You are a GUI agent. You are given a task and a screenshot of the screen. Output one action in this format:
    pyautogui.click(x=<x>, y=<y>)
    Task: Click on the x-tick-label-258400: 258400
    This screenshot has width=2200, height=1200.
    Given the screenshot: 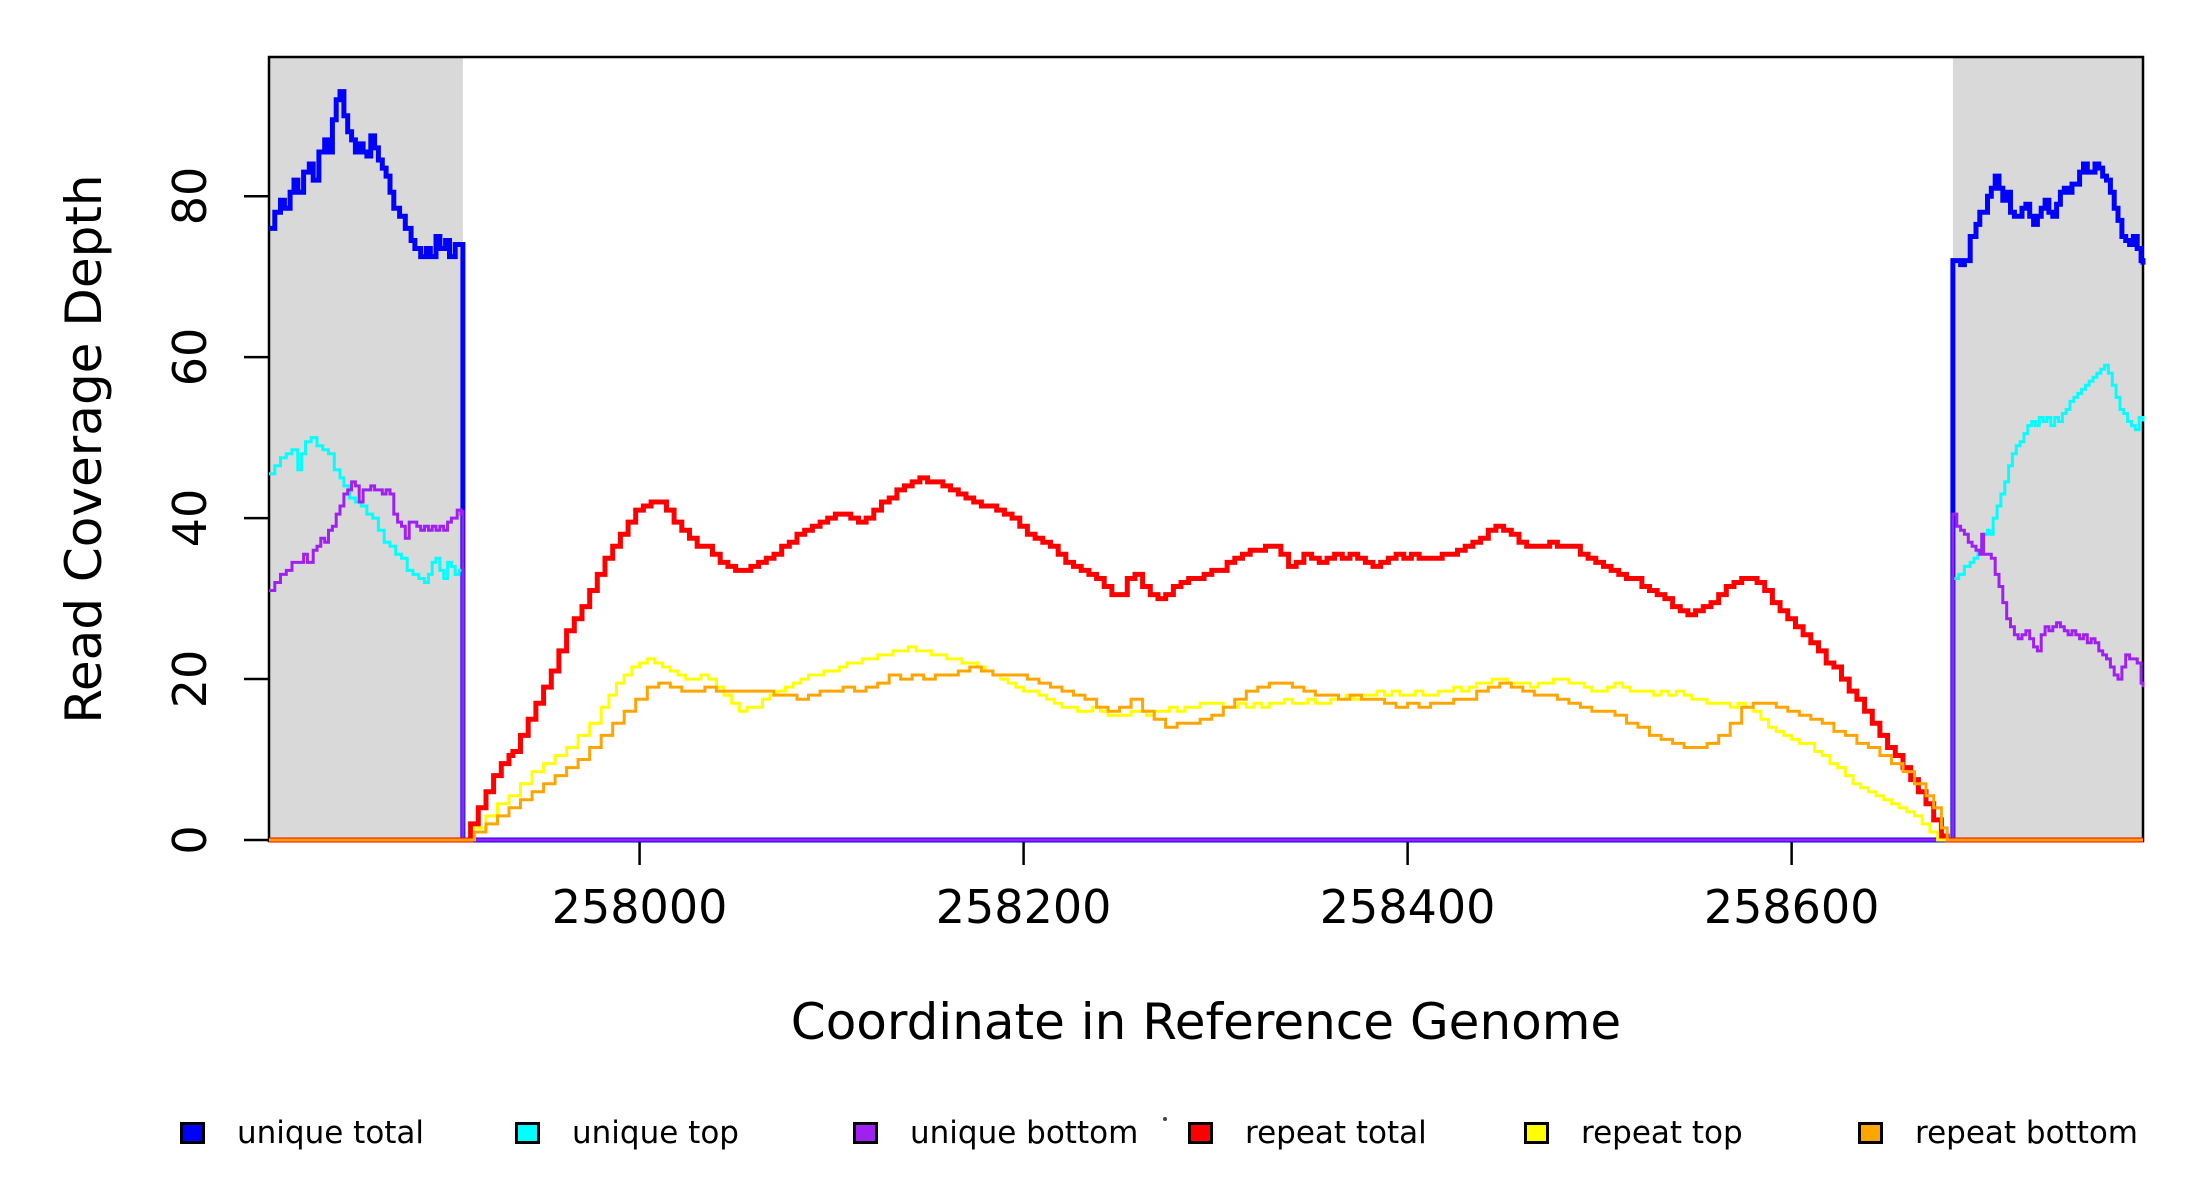 What is the action you would take?
    pyautogui.click(x=1407, y=907)
    